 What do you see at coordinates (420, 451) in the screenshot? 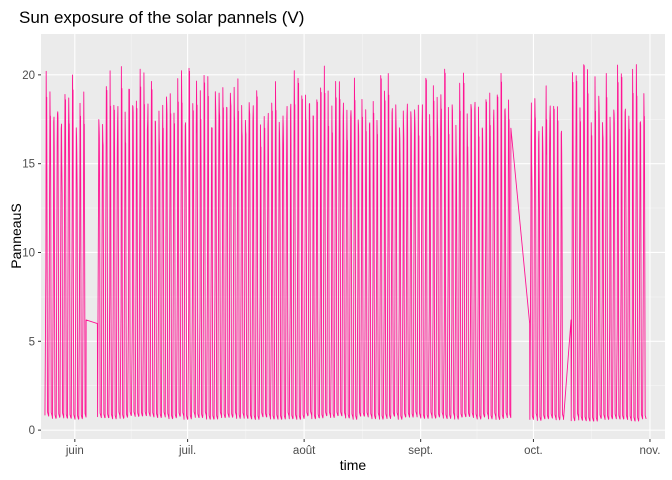
I see `x-tick-label: sept.` at bounding box center [420, 451].